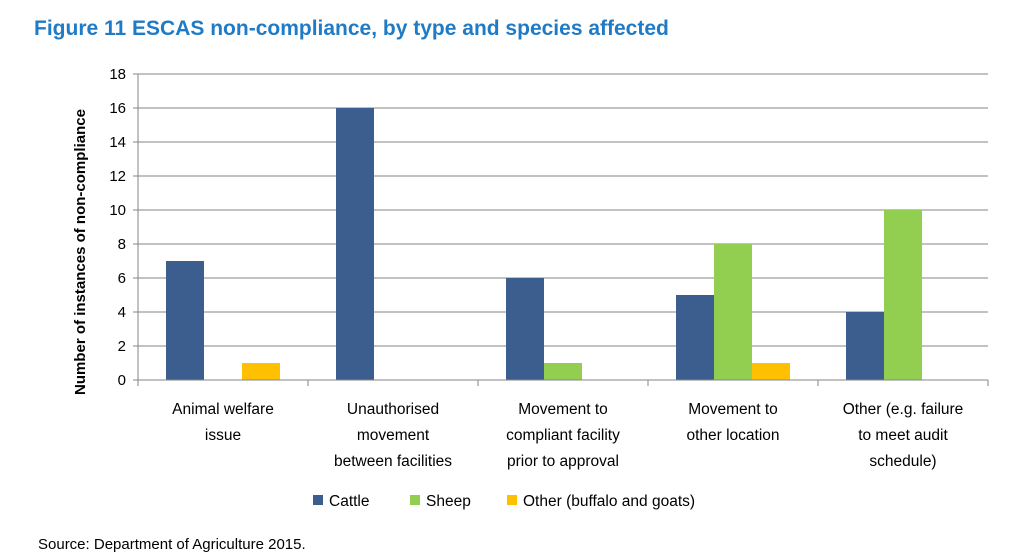  I want to click on x-category-label: prior to approval, so click(563, 461).